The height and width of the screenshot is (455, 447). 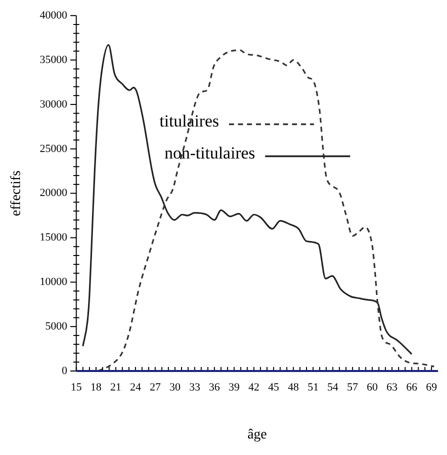 I want to click on legend-label: titulaires, so click(x=189, y=121).